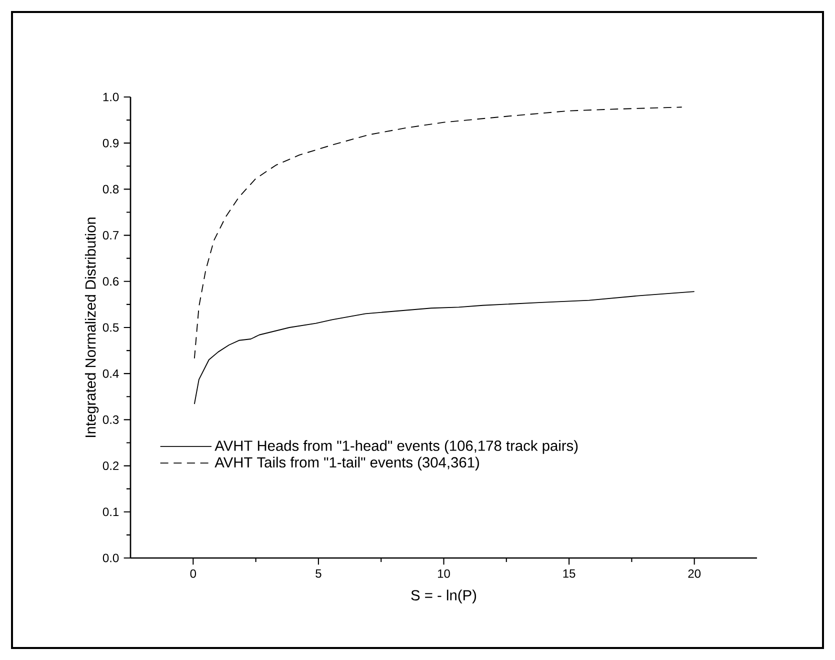 Image resolution: width=835 pixels, height=660 pixels. Describe the element at coordinates (193, 573) in the screenshot. I see `x-tick-label: 0` at that location.